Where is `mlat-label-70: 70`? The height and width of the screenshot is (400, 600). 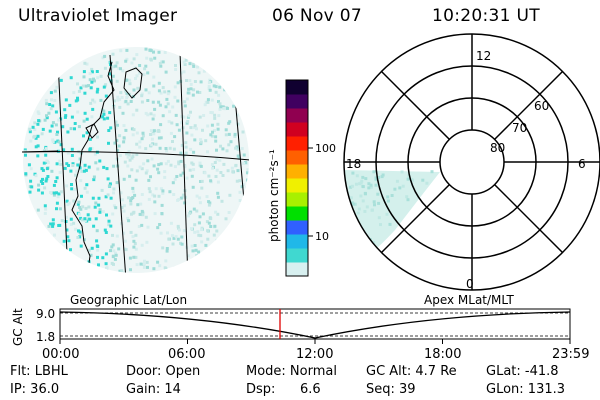
mlat-label-70: 70 is located at coordinates (519, 128).